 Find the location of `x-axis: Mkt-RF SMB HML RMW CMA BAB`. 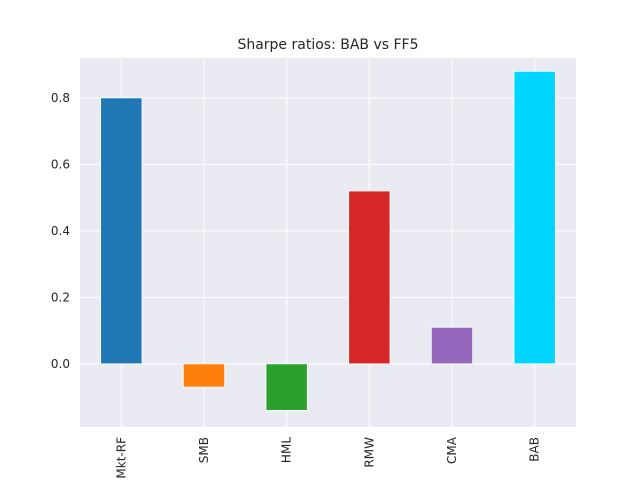

x-axis: Mkt-RF SMB HML RMW CMA BAB is located at coordinates (327, 457).